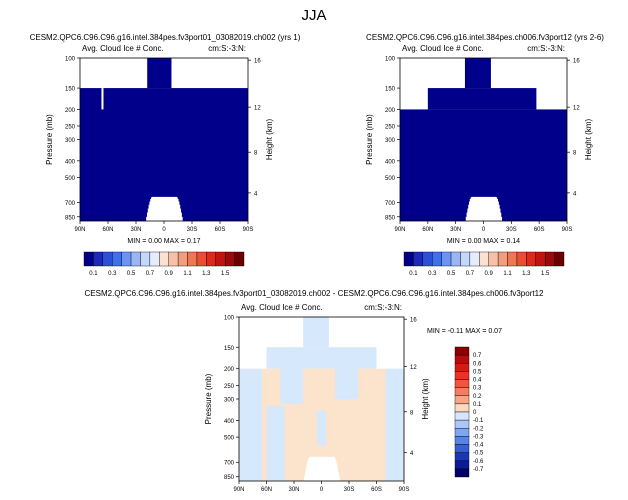 This screenshot has height=500, width=628. I want to click on colorbar-label: 1.1, so click(507, 274).